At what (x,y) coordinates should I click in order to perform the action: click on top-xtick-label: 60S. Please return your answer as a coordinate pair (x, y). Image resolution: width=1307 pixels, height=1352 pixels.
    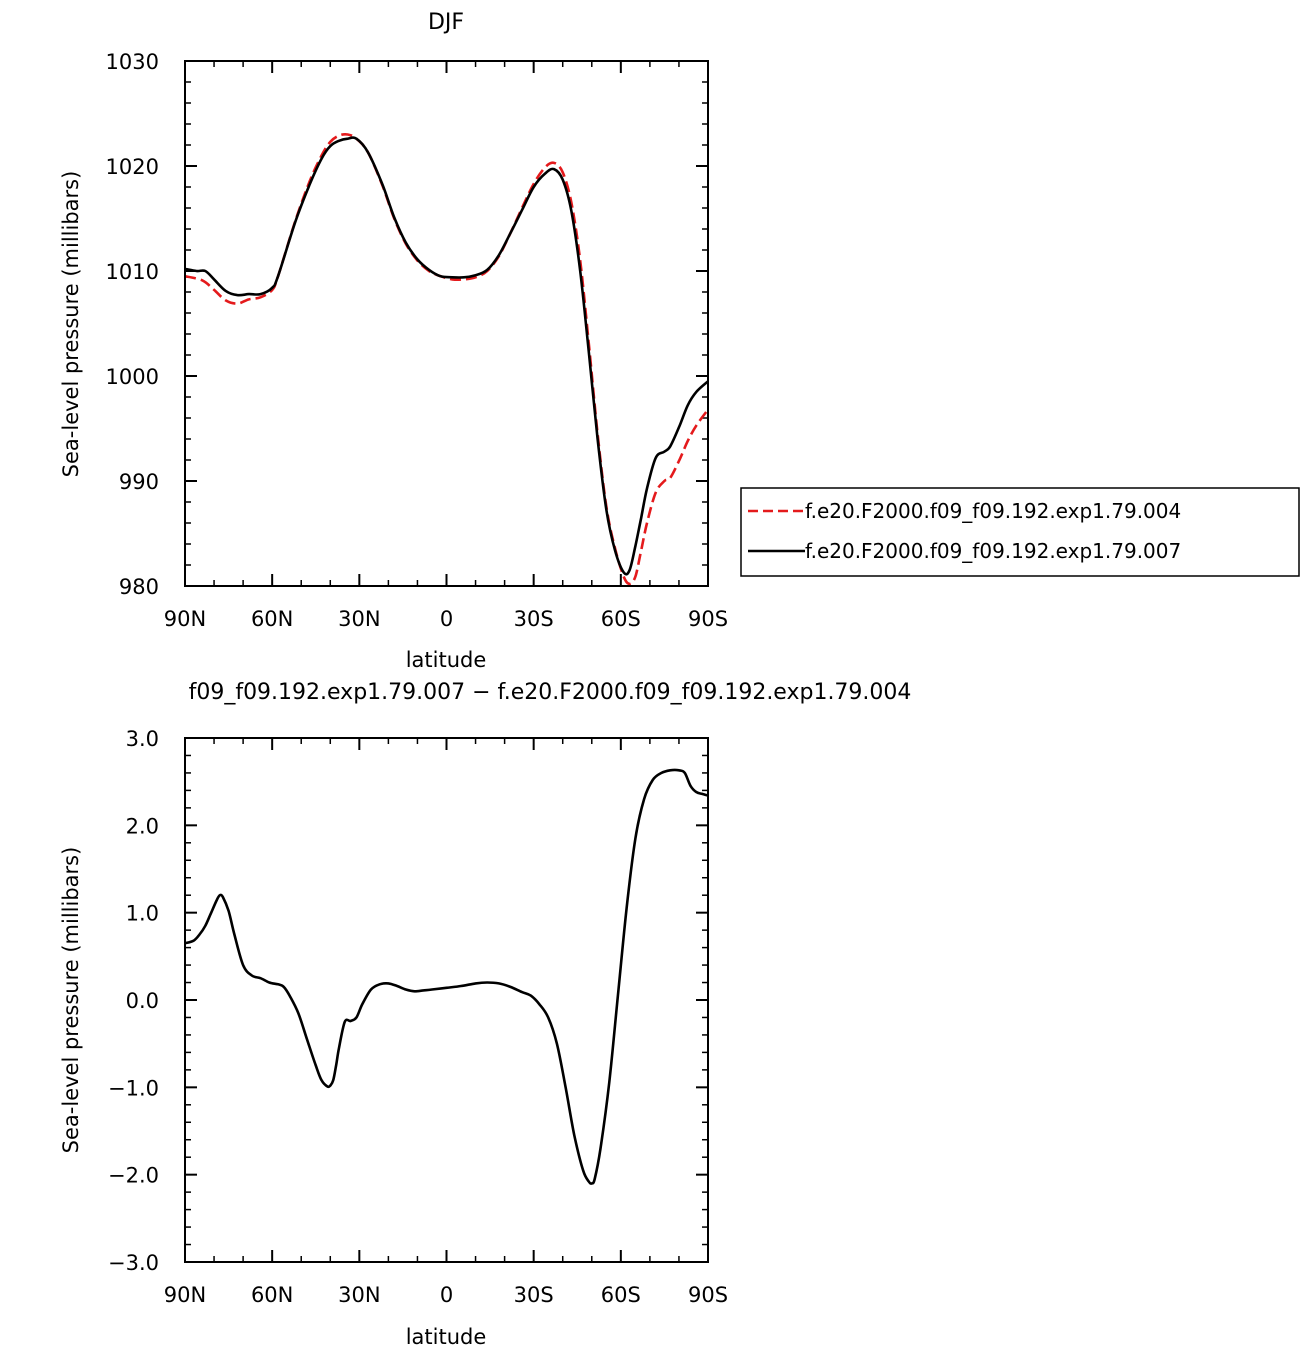
    Looking at the image, I should click on (621, 619).